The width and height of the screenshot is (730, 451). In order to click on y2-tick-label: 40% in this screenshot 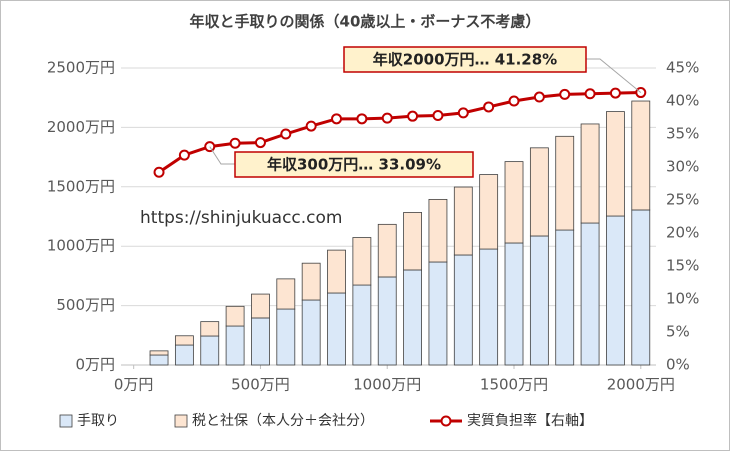, I will do `click(682, 101)`.